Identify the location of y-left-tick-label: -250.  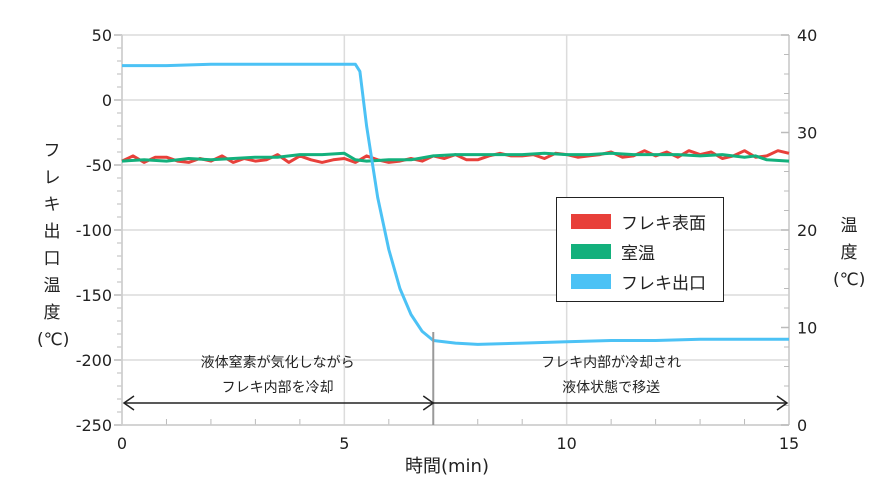
(94, 425).